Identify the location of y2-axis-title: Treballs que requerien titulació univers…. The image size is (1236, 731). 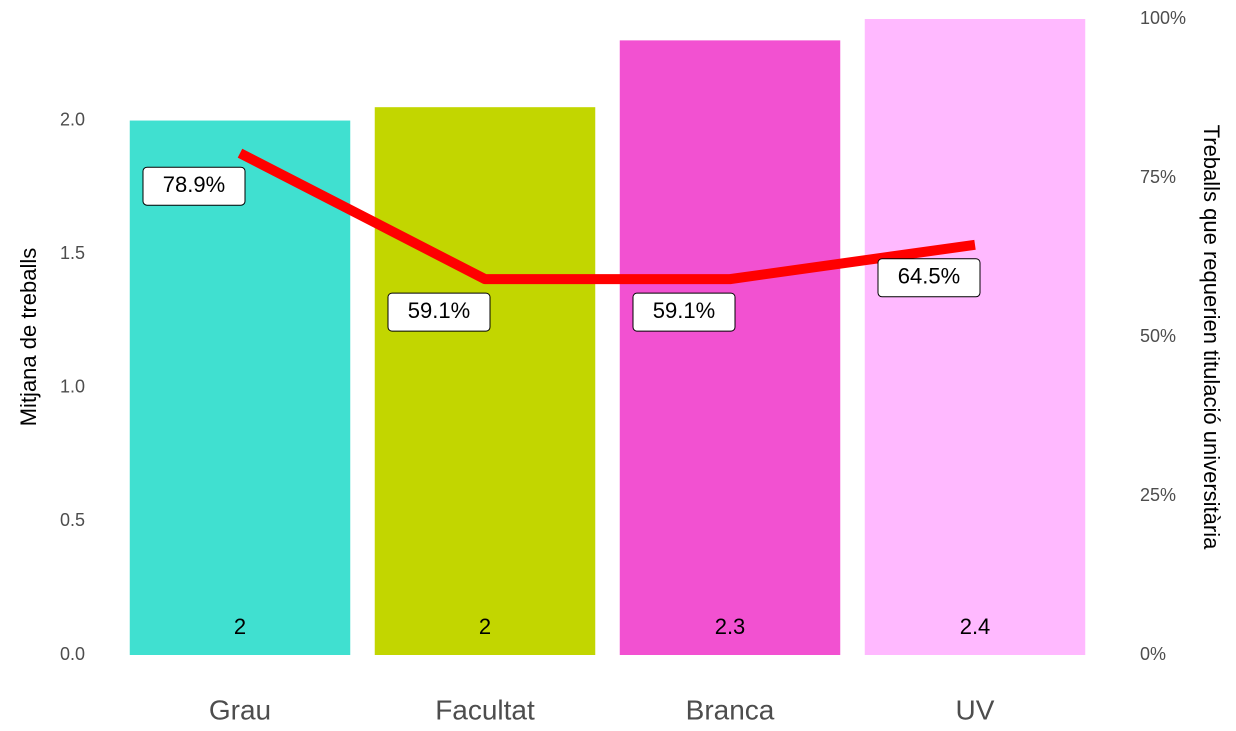
(1211, 338).